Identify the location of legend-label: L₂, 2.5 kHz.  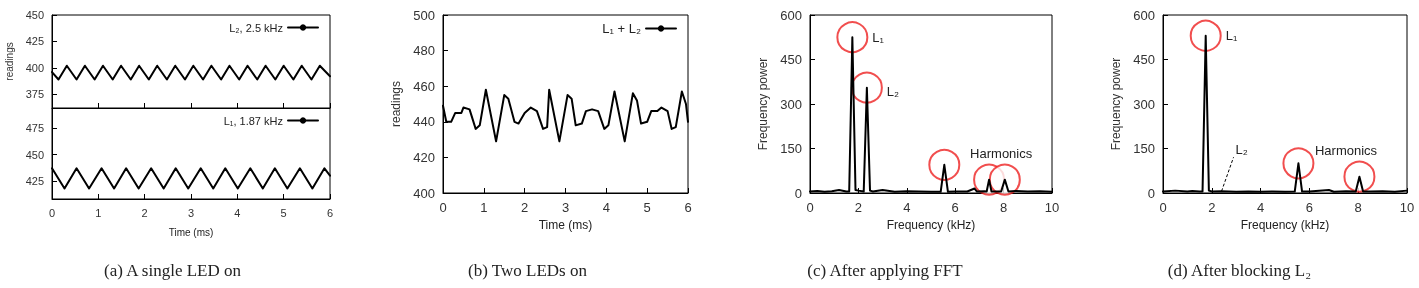
(256, 27).